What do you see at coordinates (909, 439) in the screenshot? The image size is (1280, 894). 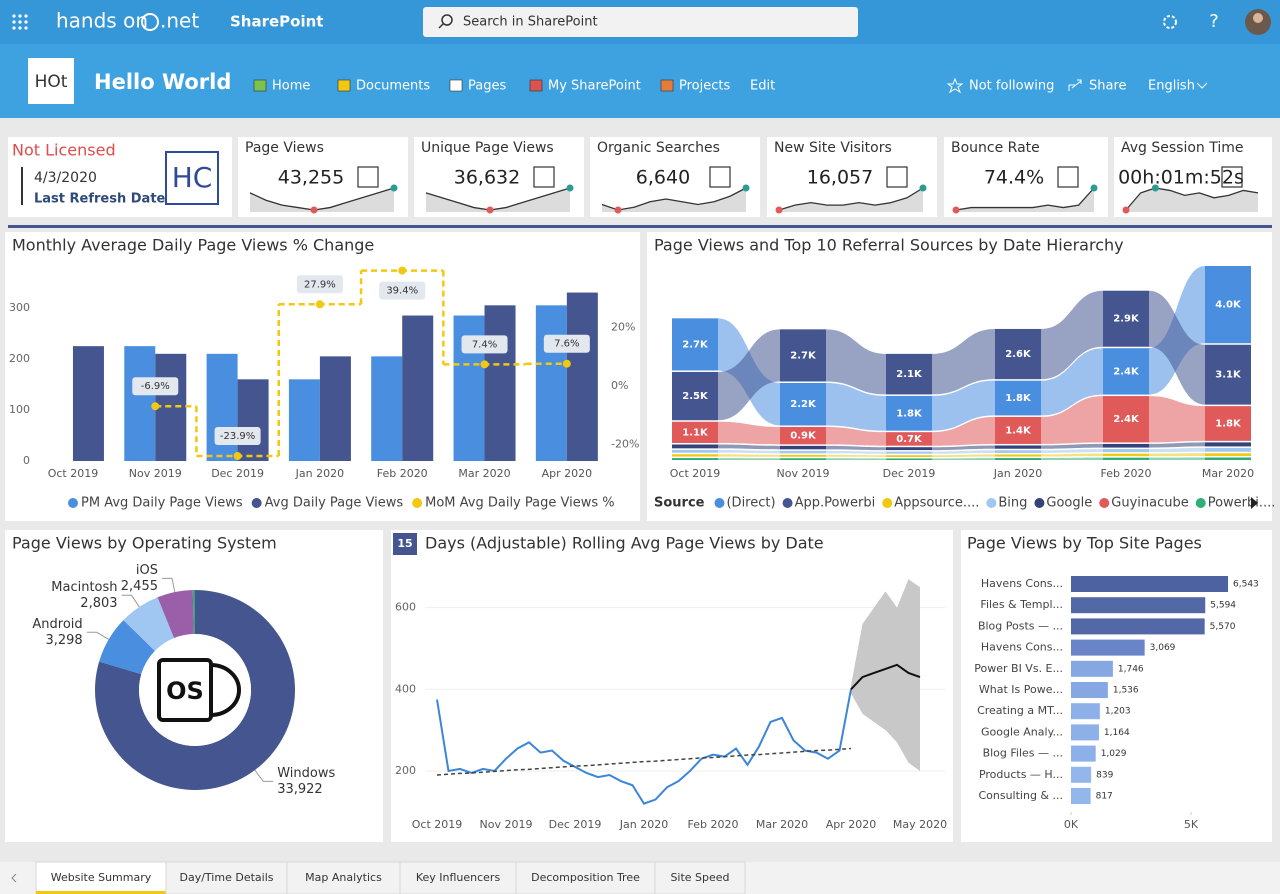 I see `data-label: 0.7K` at bounding box center [909, 439].